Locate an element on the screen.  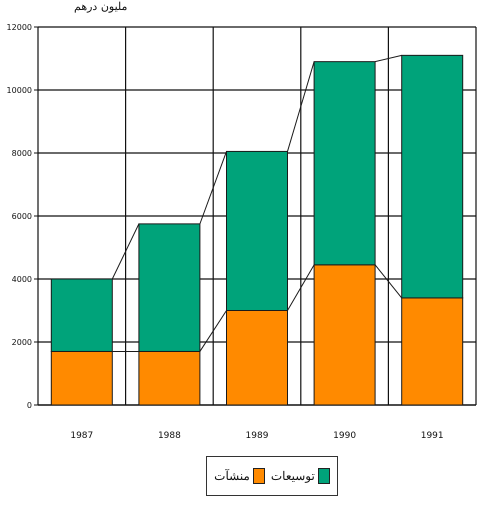
legend-label-establishments: منشآت is located at coordinates (232, 476).